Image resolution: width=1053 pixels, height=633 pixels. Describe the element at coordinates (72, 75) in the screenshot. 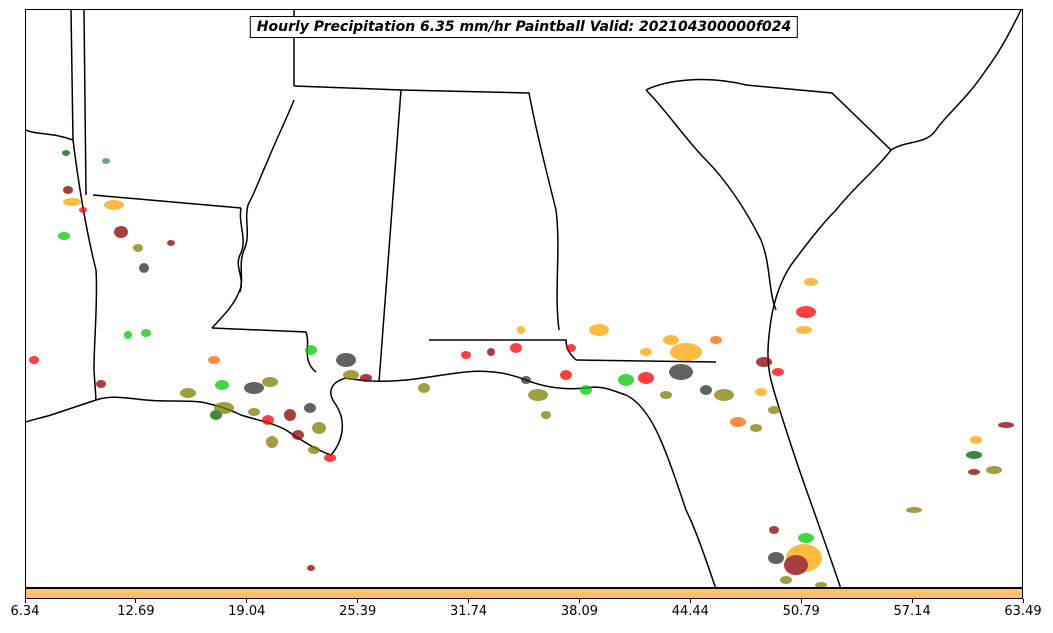

I see `border-tx-ar` at that location.